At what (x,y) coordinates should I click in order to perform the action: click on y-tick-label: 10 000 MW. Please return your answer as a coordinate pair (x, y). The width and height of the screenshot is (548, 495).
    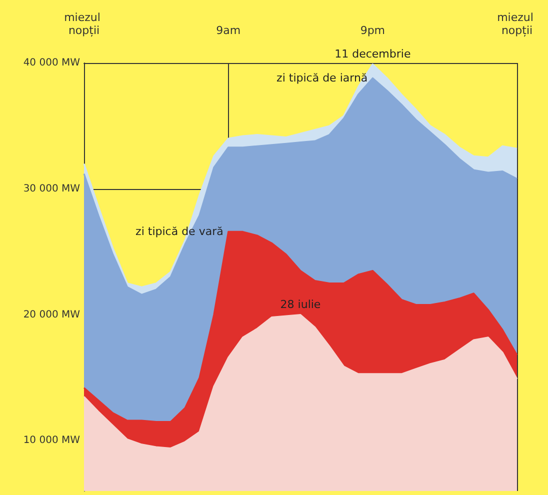
    Looking at the image, I should click on (51, 440).